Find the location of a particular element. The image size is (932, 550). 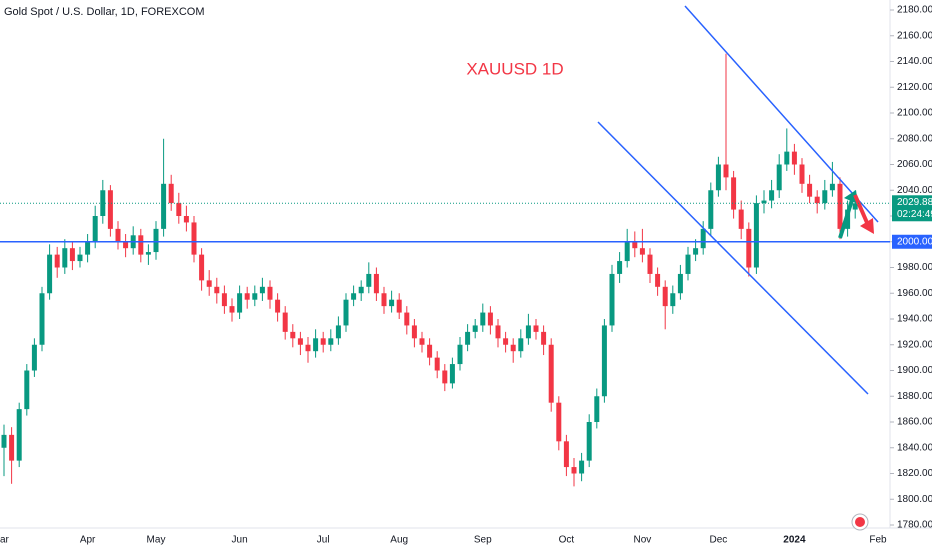

chart-title: Gold Spot / U.S. Dollar, 1D, FOREXCOM is located at coordinates (104, 12).